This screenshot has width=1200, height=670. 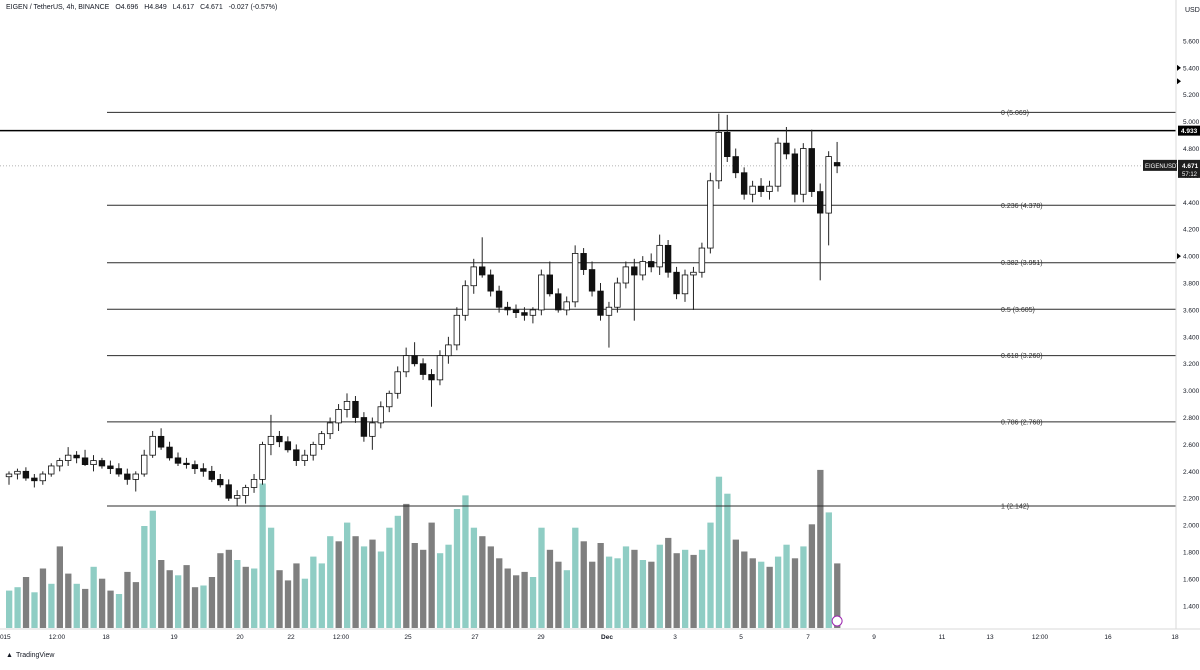 What do you see at coordinates (1191, 230) in the screenshot?
I see `price-tick-label: 4.200` at bounding box center [1191, 230].